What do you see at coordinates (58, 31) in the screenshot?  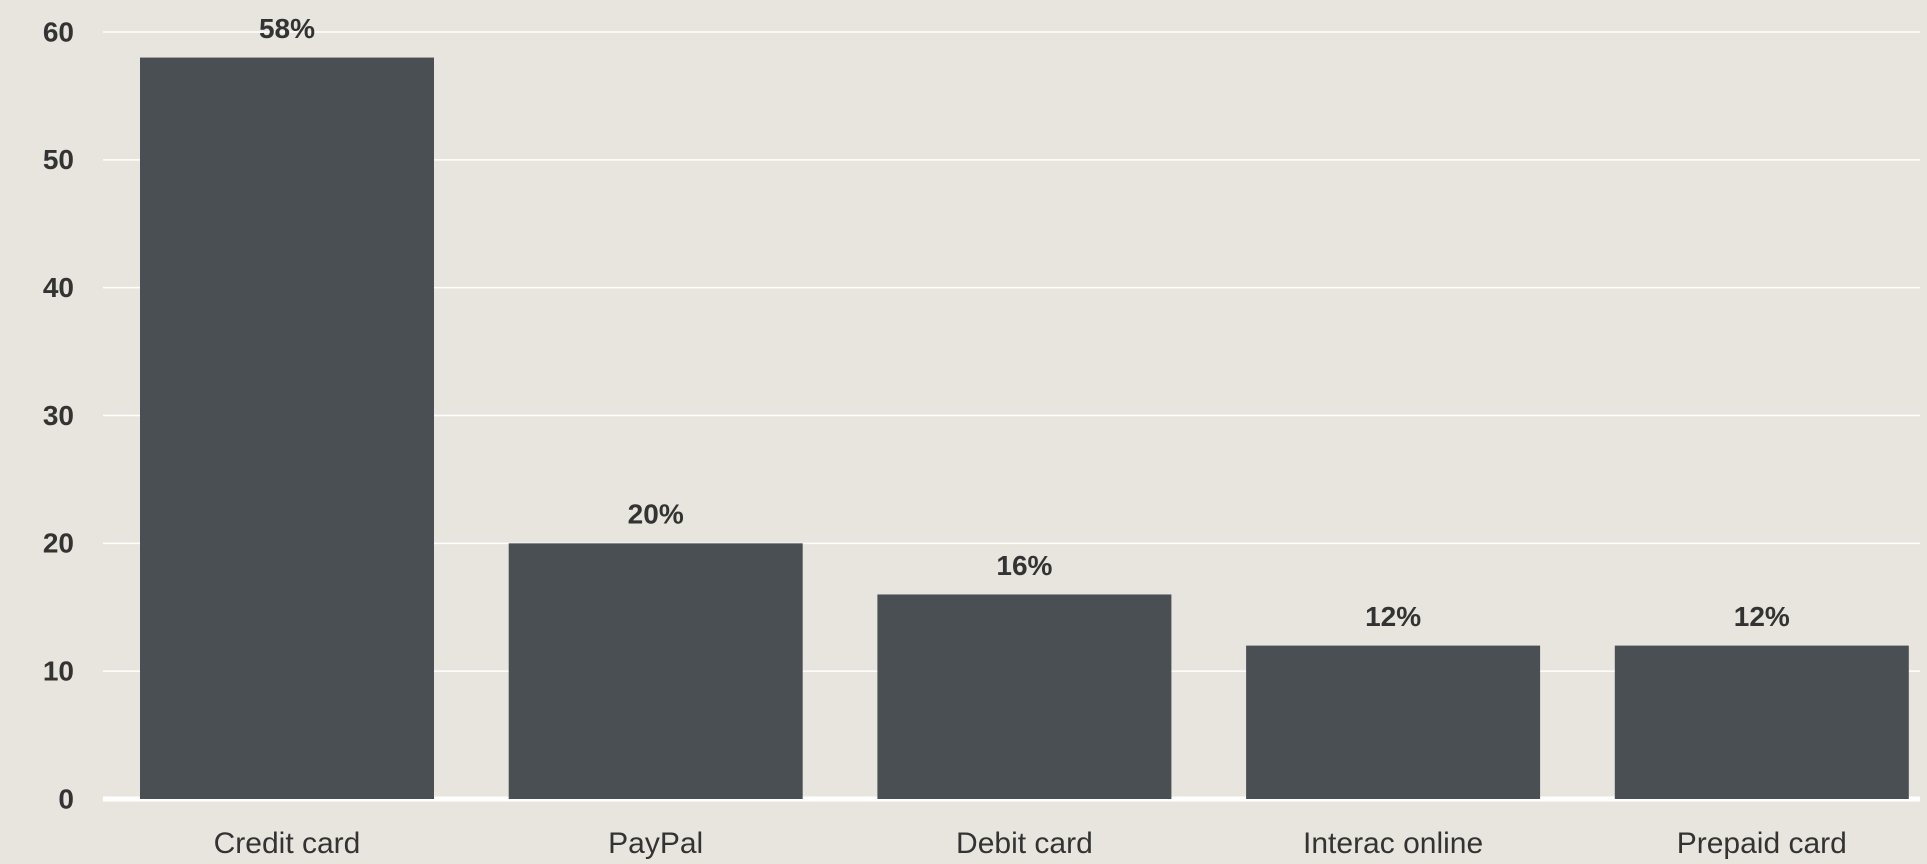 I see `y-tick-label: 60` at bounding box center [58, 31].